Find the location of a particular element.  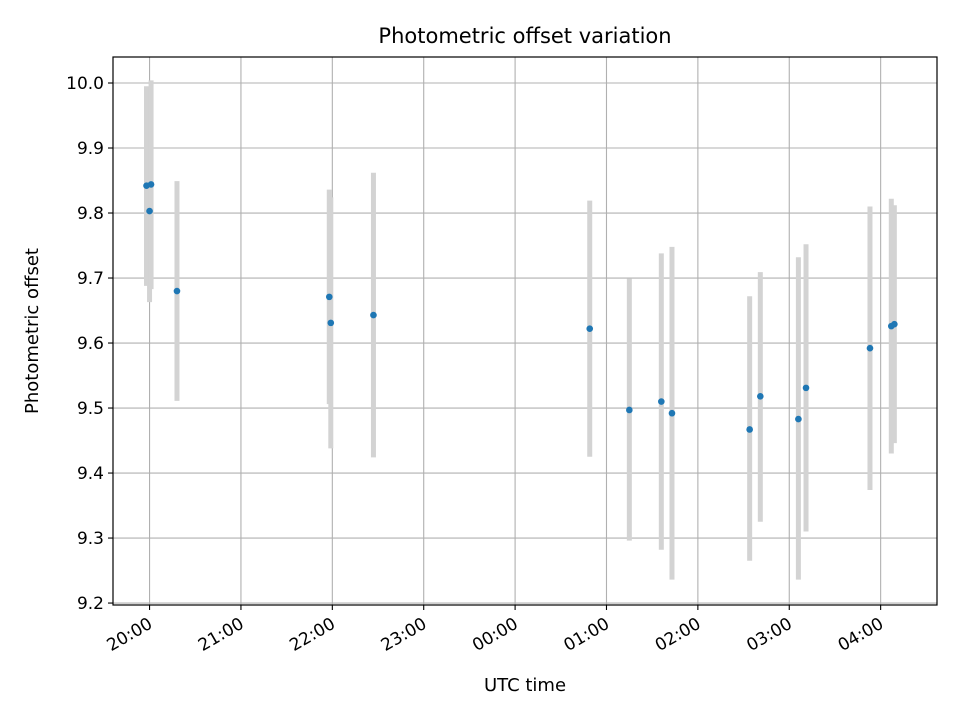

y-tick-label: 9.6 is located at coordinates (90, 344).